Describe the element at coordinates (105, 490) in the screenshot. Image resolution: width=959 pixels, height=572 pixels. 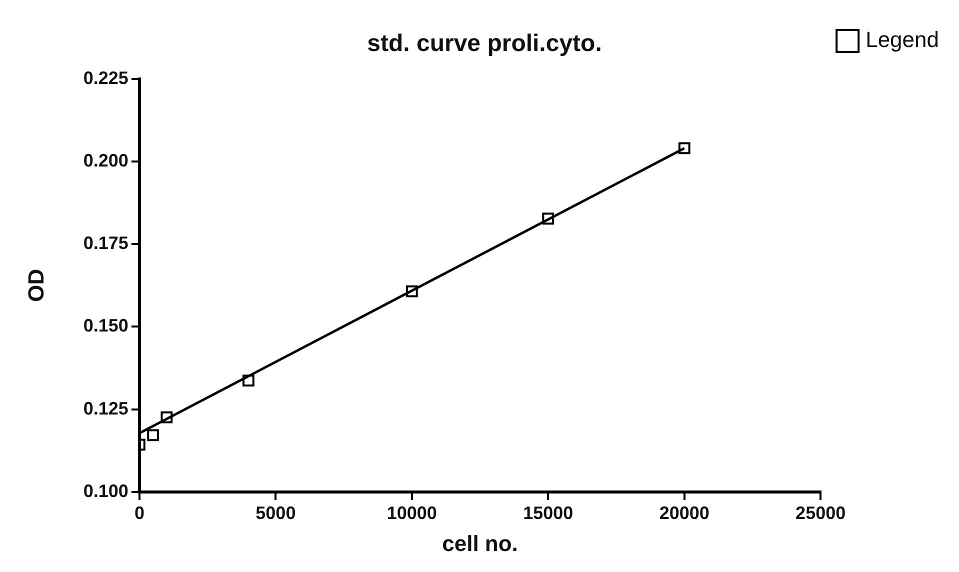
I see `y-tick-label: 0.100` at that location.